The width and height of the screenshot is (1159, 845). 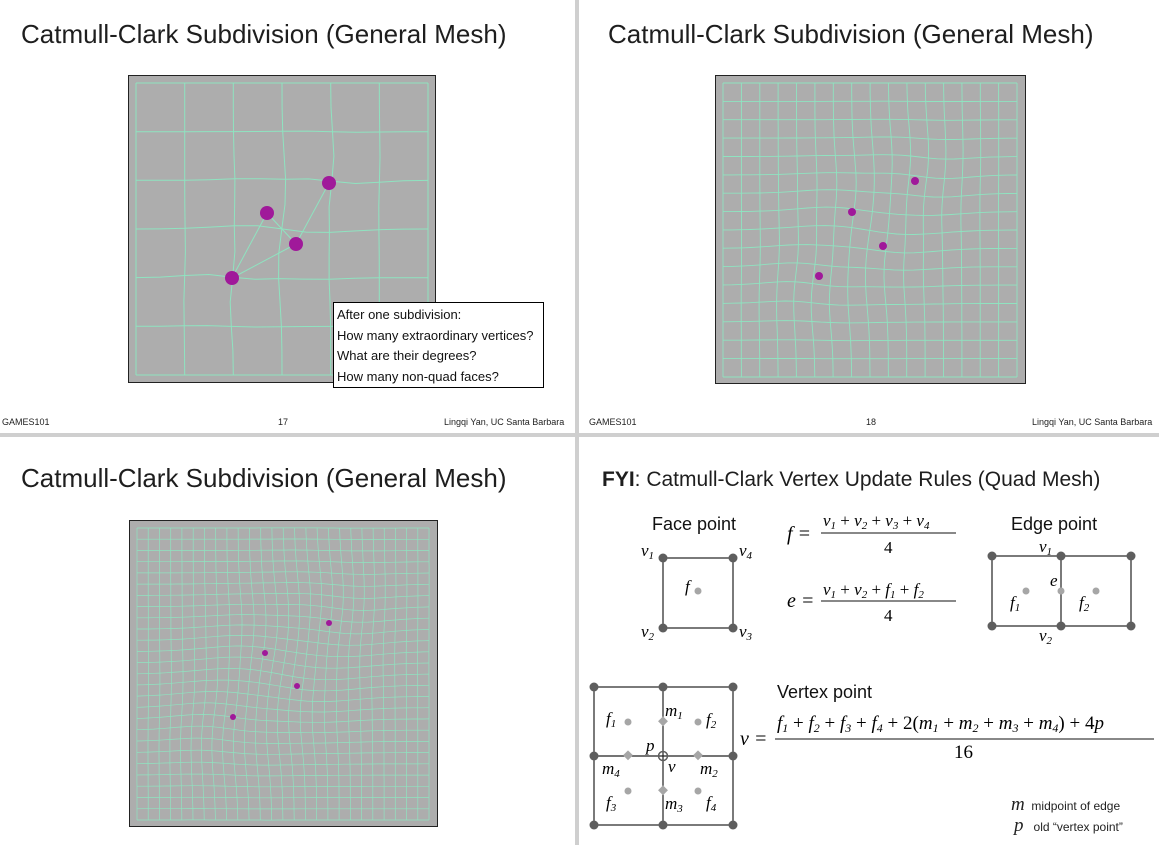 I want to click on svg-text: e, so click(x=1054, y=580).